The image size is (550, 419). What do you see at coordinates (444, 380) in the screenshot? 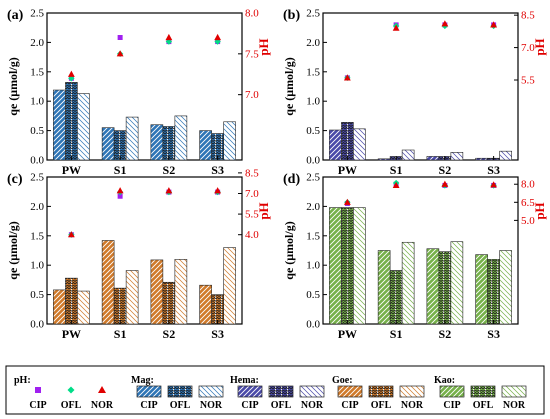
I see `legend-group-title: Kao:` at bounding box center [444, 380].